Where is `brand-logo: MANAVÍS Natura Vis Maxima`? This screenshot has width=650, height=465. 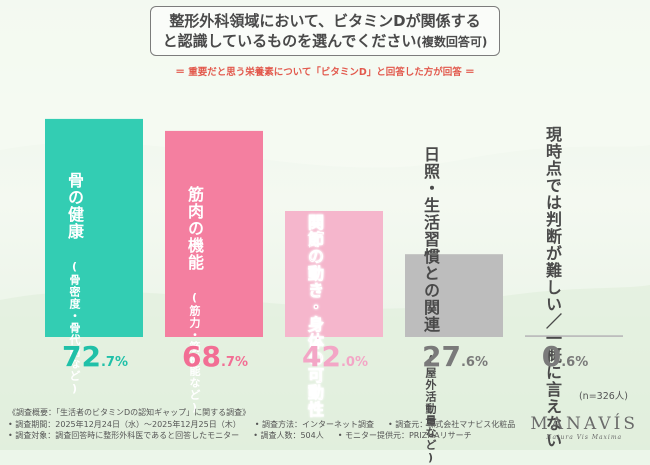
brand-logo: MANAVÍS Natura Vis Maxima is located at coordinates (584, 427).